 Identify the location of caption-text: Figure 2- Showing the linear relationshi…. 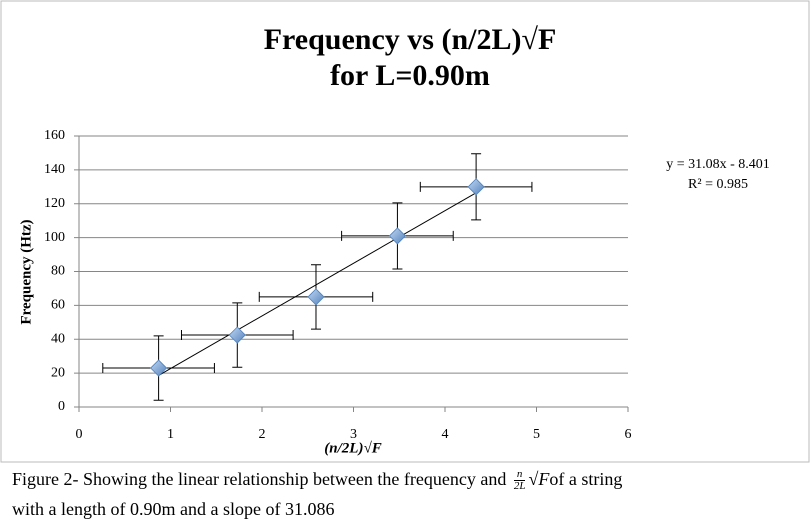
(259, 479).